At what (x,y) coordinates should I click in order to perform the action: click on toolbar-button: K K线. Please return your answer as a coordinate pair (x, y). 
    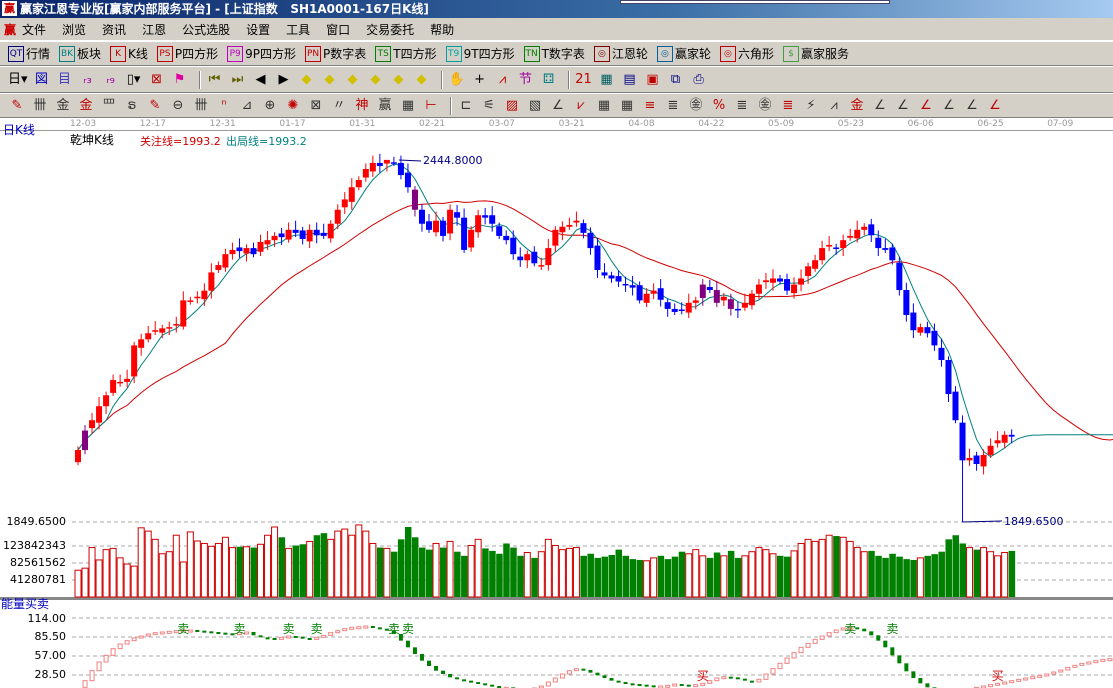
    Looking at the image, I should click on (129, 53).